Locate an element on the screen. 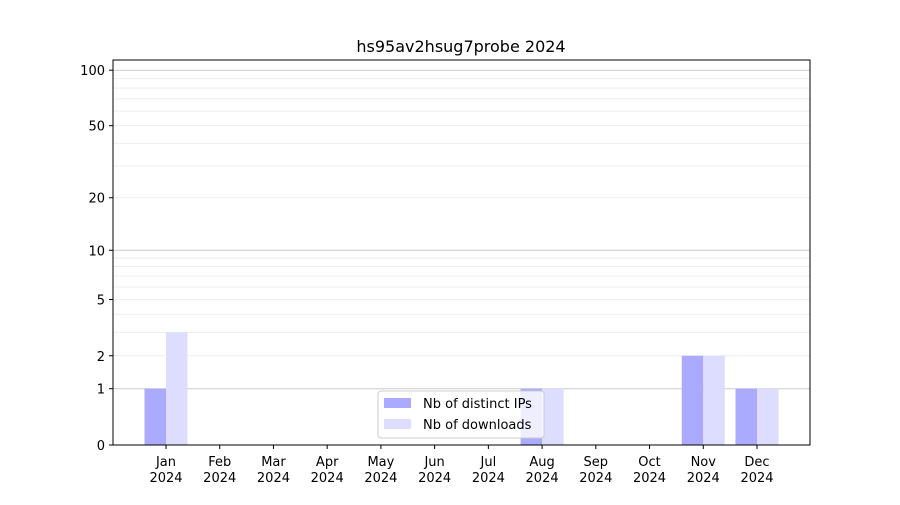  x-tick-label: Oct is located at coordinates (649, 462).